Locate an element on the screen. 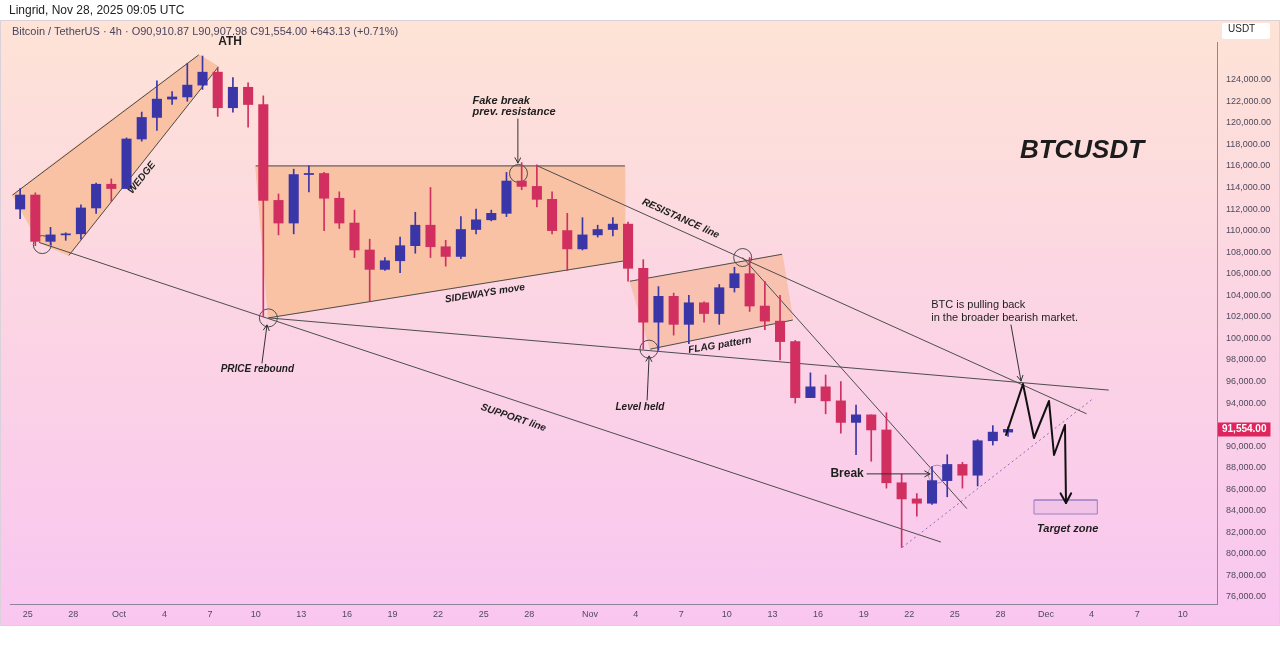 The height and width of the screenshot is (646, 1280). y-tick-label: 118,000.00 is located at coordinates (1248, 143).